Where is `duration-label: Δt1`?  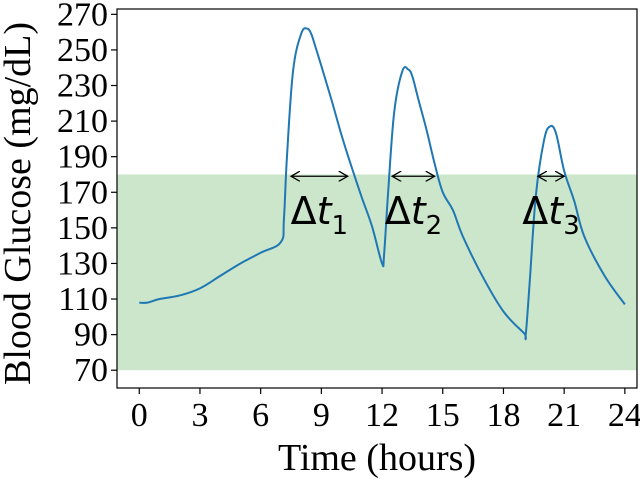
duration-label: Δt1 is located at coordinates (319, 215).